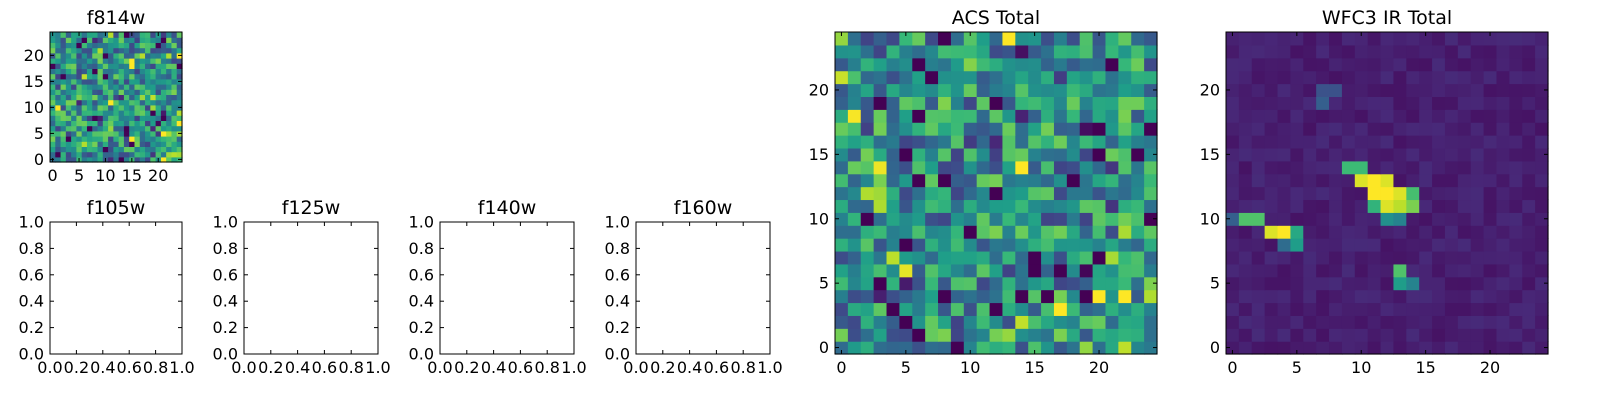  Describe the element at coordinates (1210, 218) in the screenshot. I see `wfc3-ir-total-ytick-label: 10` at that location.